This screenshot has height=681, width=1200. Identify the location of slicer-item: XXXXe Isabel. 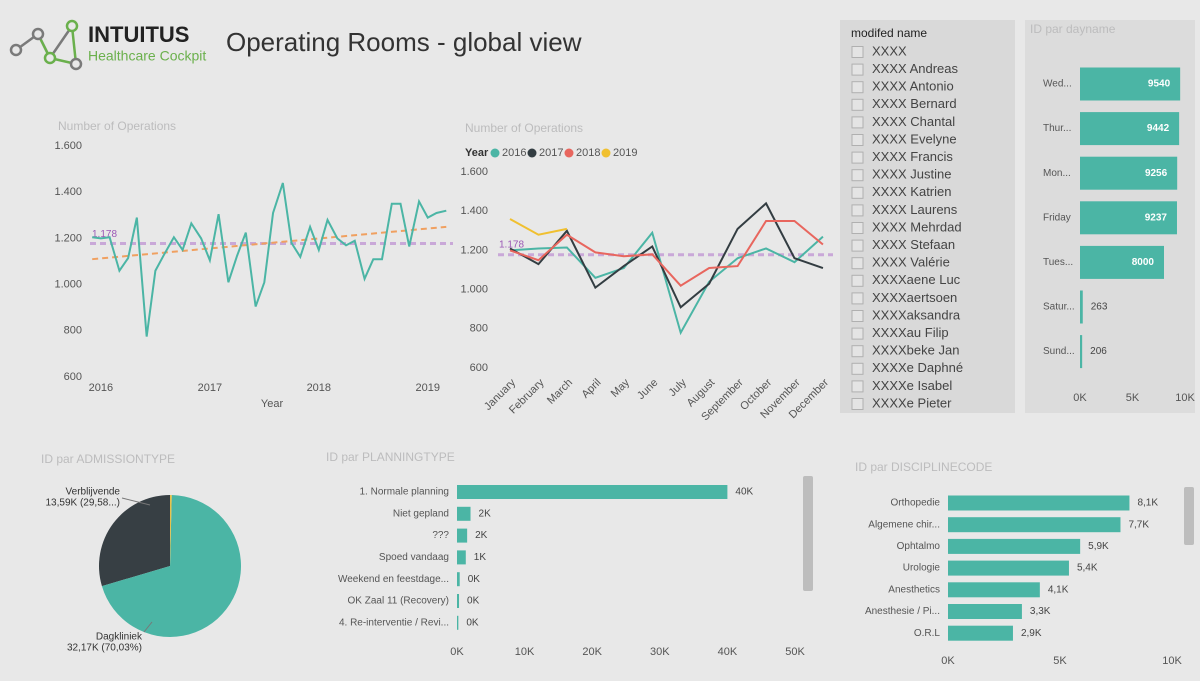
(912, 385).